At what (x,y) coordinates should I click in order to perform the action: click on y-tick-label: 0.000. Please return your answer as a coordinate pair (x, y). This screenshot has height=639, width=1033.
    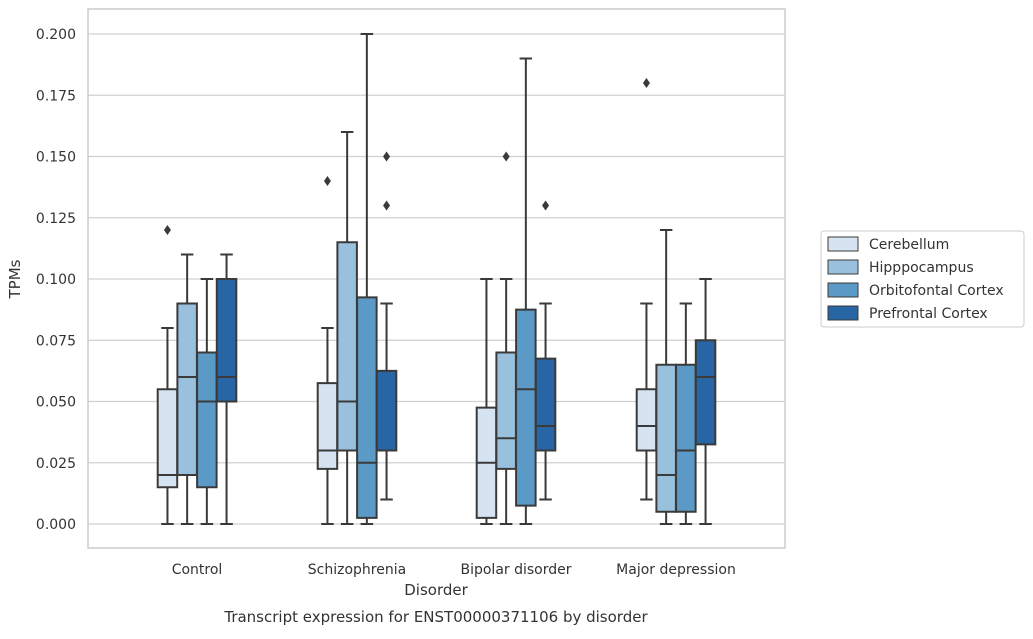
    Looking at the image, I should click on (56, 525).